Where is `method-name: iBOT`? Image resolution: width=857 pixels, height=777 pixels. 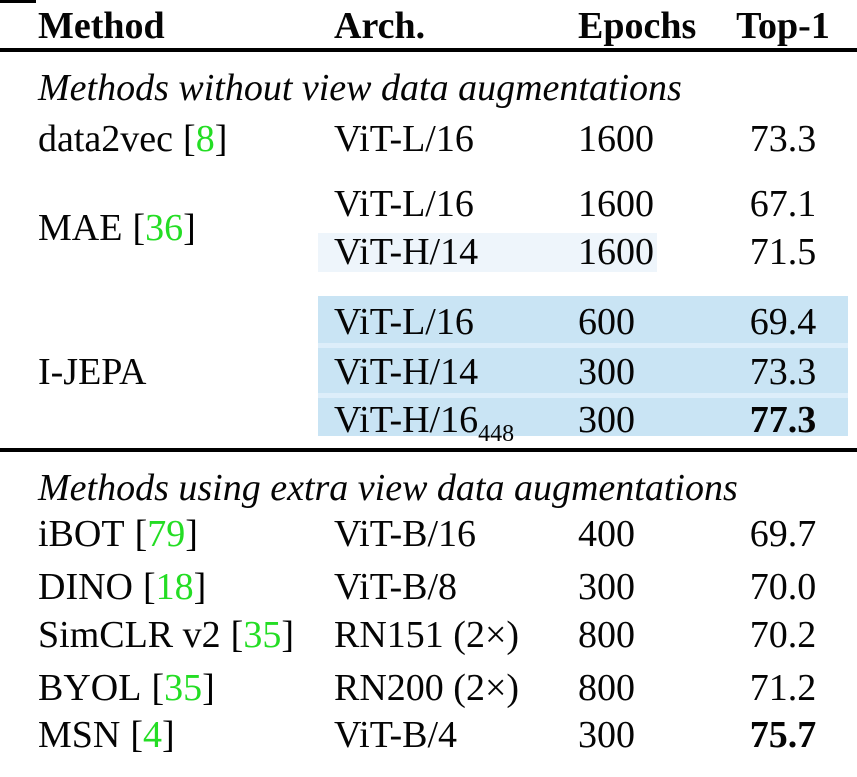
method-name: iBOT is located at coordinates (81, 534).